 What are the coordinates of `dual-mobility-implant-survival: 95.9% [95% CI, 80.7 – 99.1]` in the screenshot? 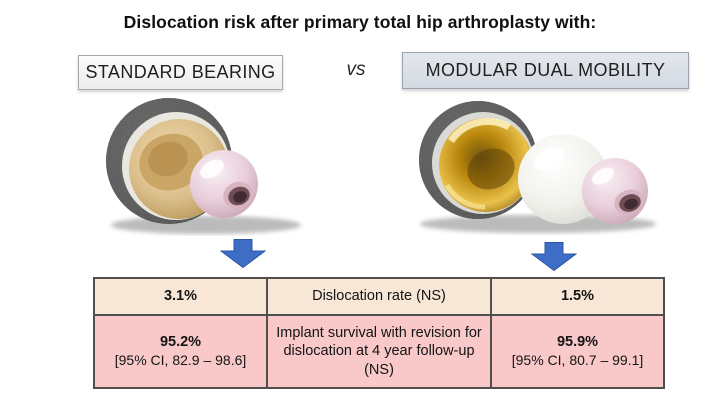 It's located at (577, 351).